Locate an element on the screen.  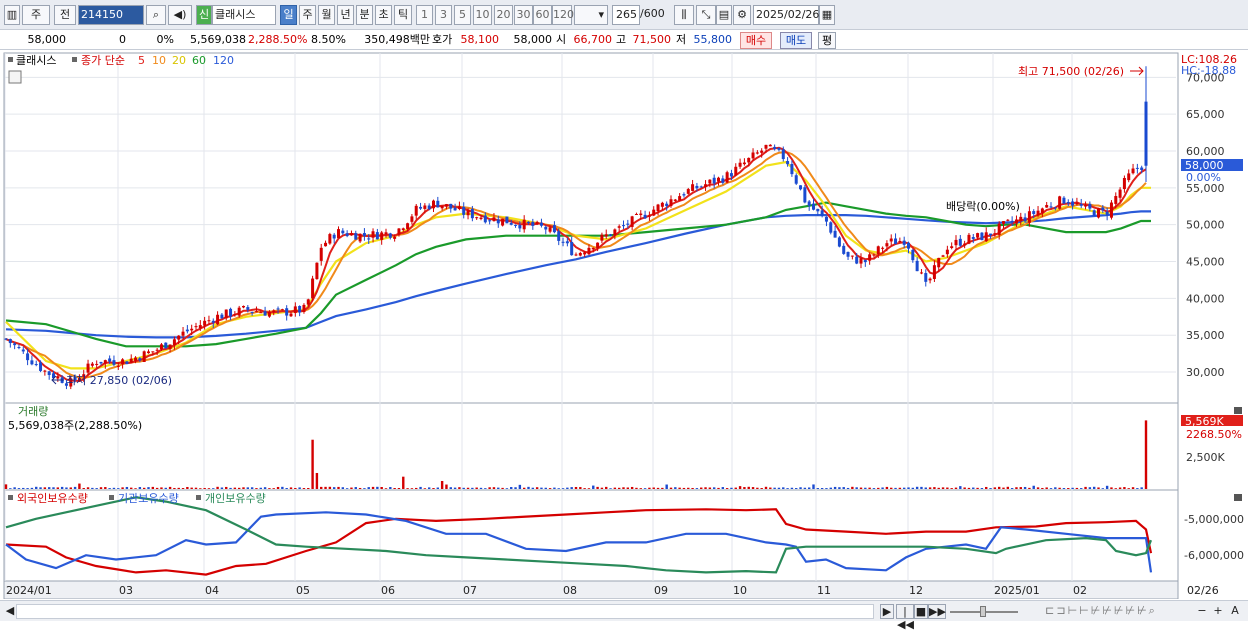
volume-rate: 2,288.50% is located at coordinates (278, 39).